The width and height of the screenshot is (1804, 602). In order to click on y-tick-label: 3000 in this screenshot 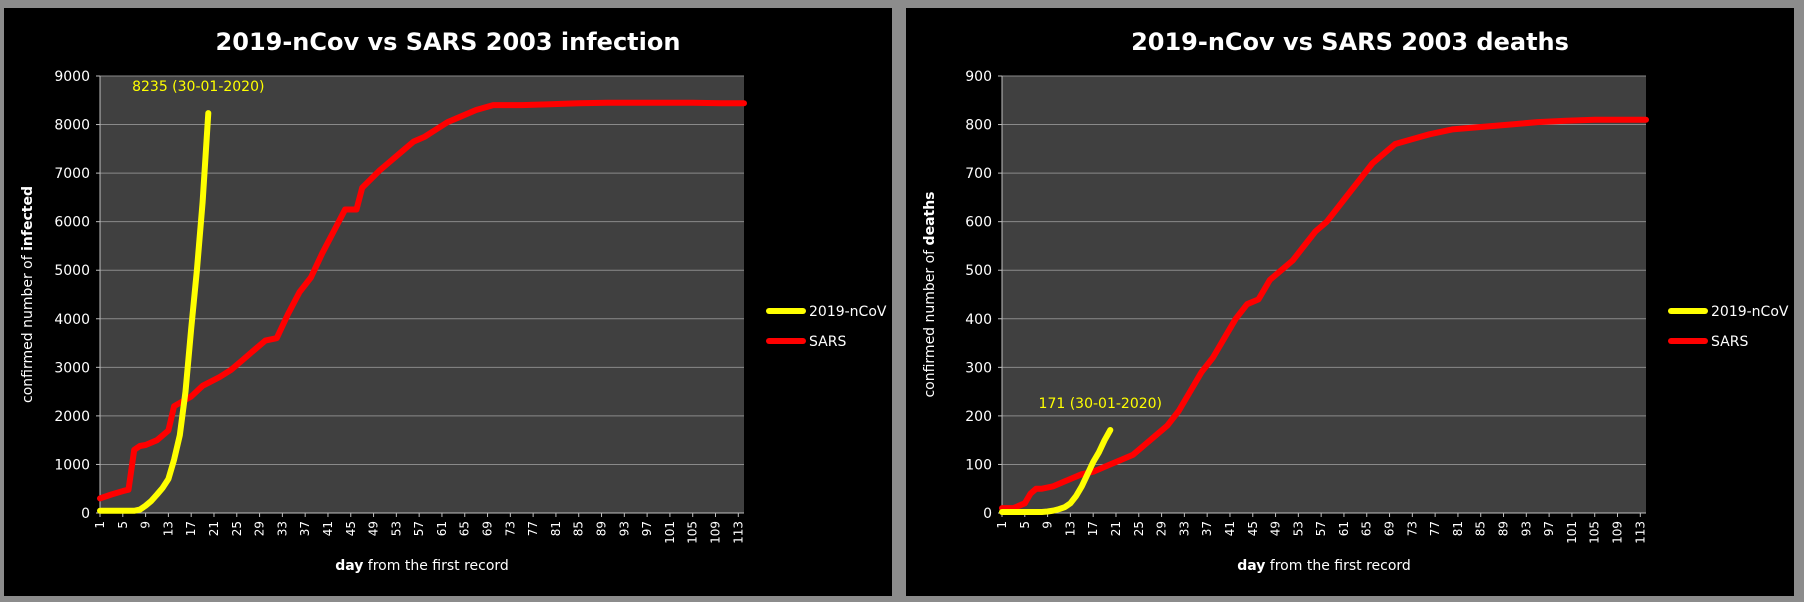, I will do `click(72, 368)`.